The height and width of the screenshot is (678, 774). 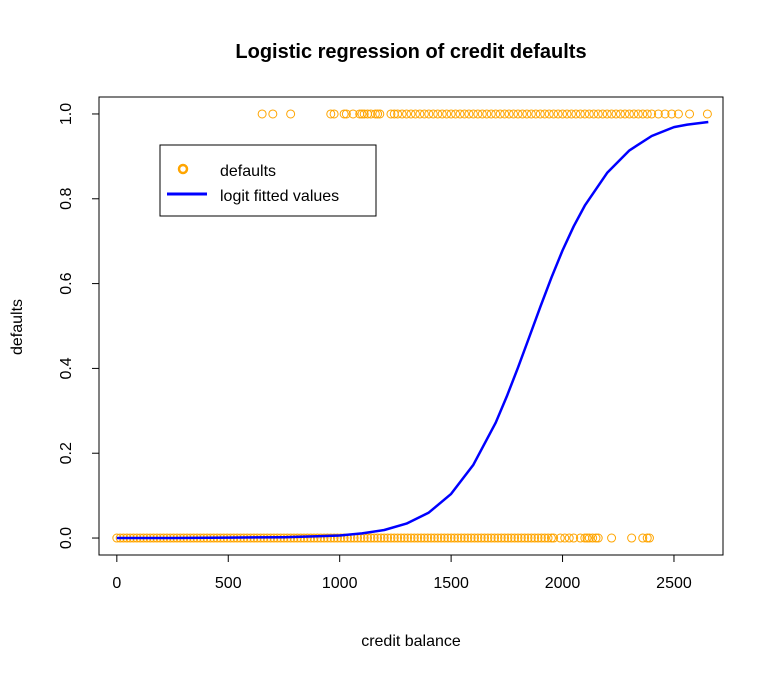 What do you see at coordinates (228, 583) in the screenshot?
I see `x-tick-label: 500` at bounding box center [228, 583].